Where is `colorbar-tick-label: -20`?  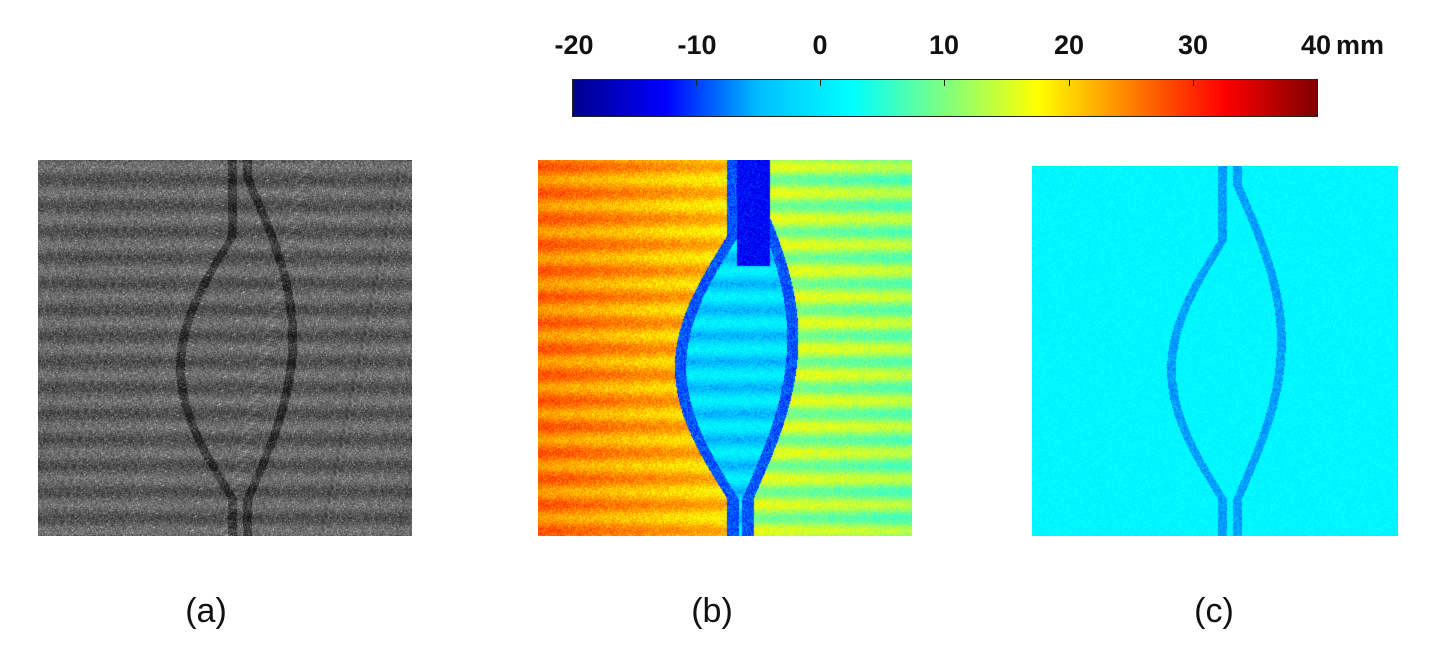
colorbar-tick-label: -20 is located at coordinates (574, 45).